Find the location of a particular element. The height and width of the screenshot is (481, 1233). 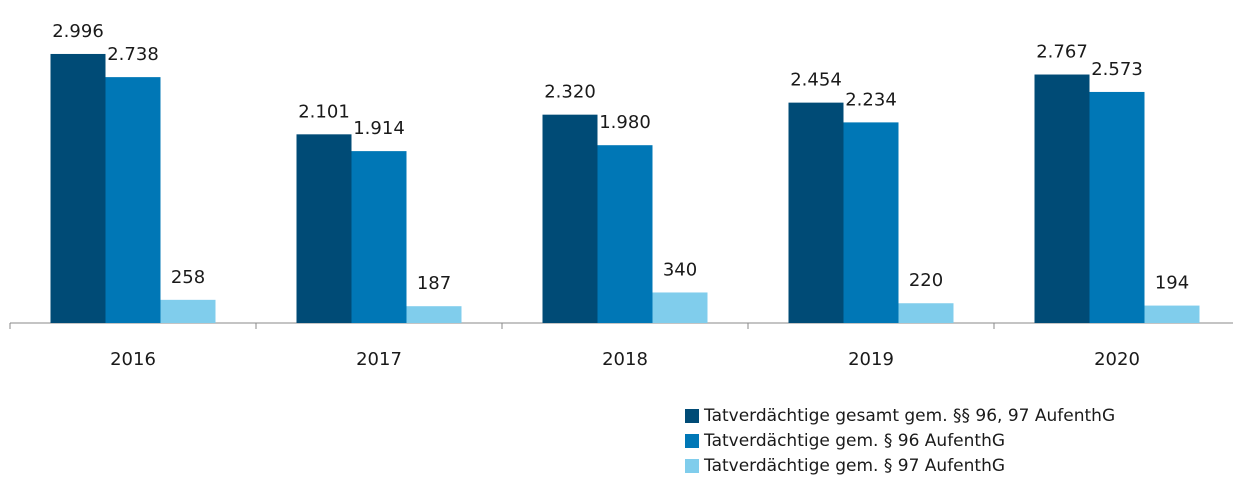

data-label: 194 is located at coordinates (1172, 283).